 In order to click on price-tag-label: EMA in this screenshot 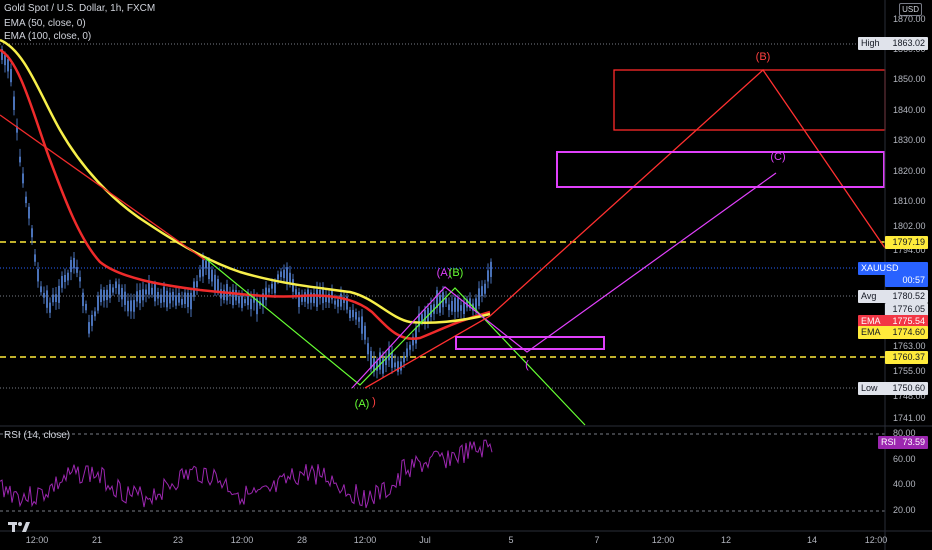, I will do `click(871, 321)`.